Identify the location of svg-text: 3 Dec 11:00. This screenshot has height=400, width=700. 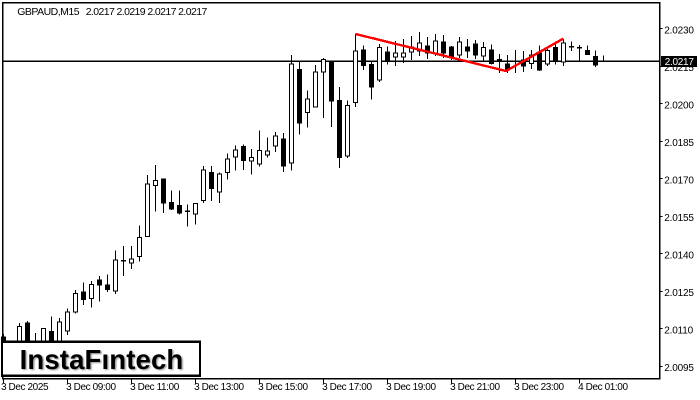
(155, 387).